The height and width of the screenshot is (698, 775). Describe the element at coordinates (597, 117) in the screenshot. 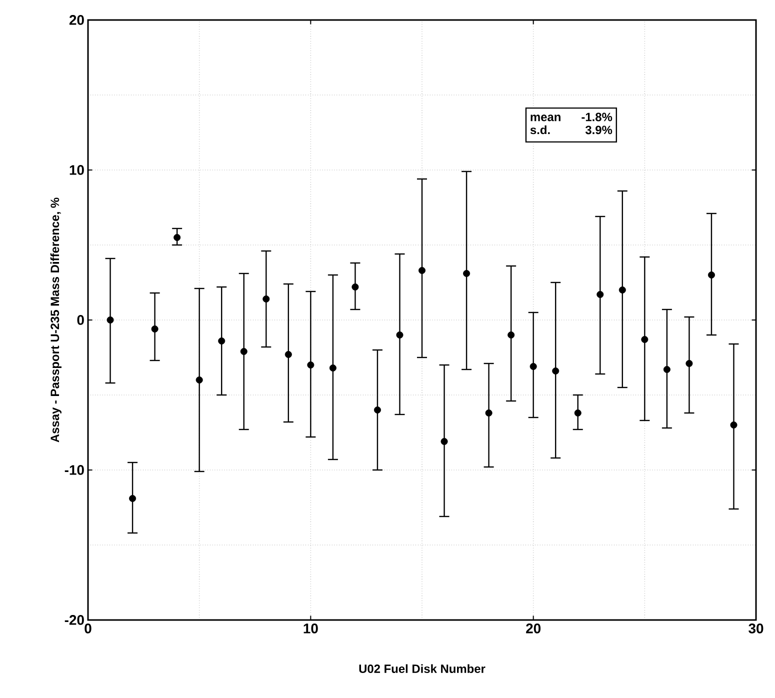

I see `annotation: -1.8%` at that location.